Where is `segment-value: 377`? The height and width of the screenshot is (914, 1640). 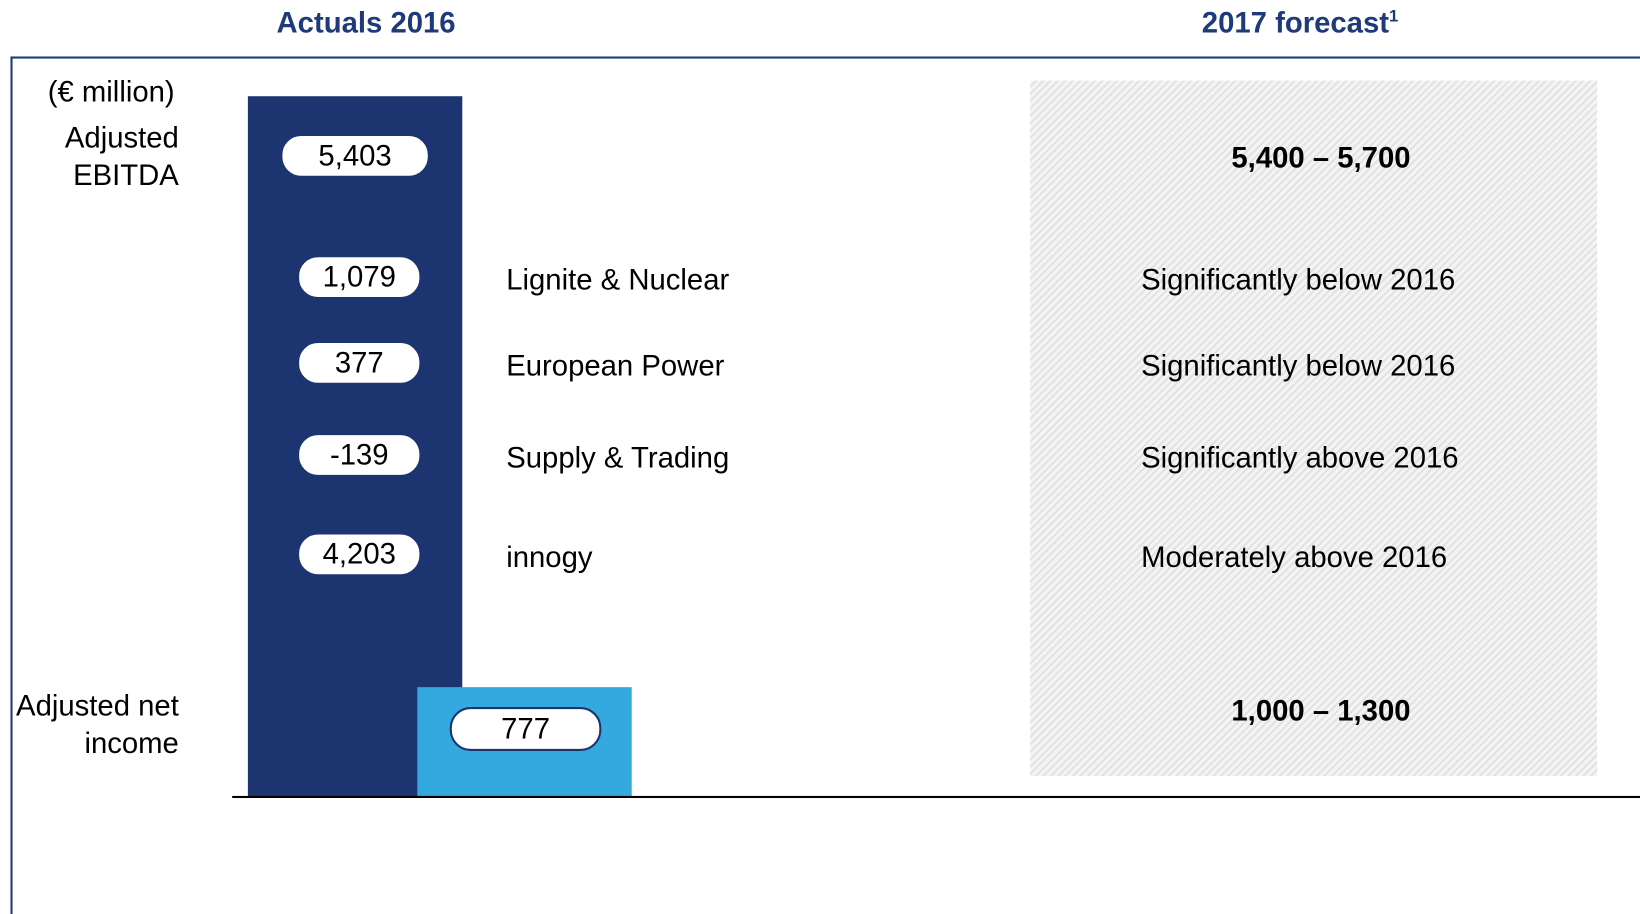 segment-value: 377 is located at coordinates (359, 362).